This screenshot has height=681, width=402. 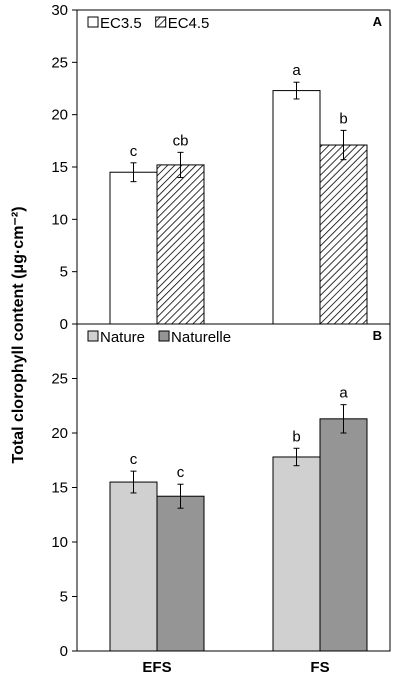 What do you see at coordinates (180, 573) in the screenshot?
I see `bar-naturelle-efs` at bounding box center [180, 573].